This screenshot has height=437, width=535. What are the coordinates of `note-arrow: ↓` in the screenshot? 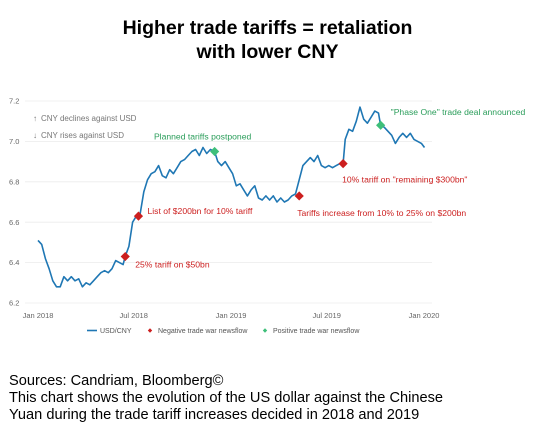 It's located at (35, 135).